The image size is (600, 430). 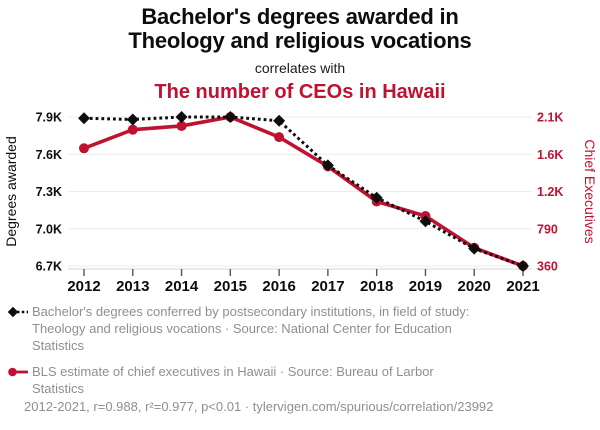 I want to click on right-axis-title: Chief Executives, so click(x=590, y=191).